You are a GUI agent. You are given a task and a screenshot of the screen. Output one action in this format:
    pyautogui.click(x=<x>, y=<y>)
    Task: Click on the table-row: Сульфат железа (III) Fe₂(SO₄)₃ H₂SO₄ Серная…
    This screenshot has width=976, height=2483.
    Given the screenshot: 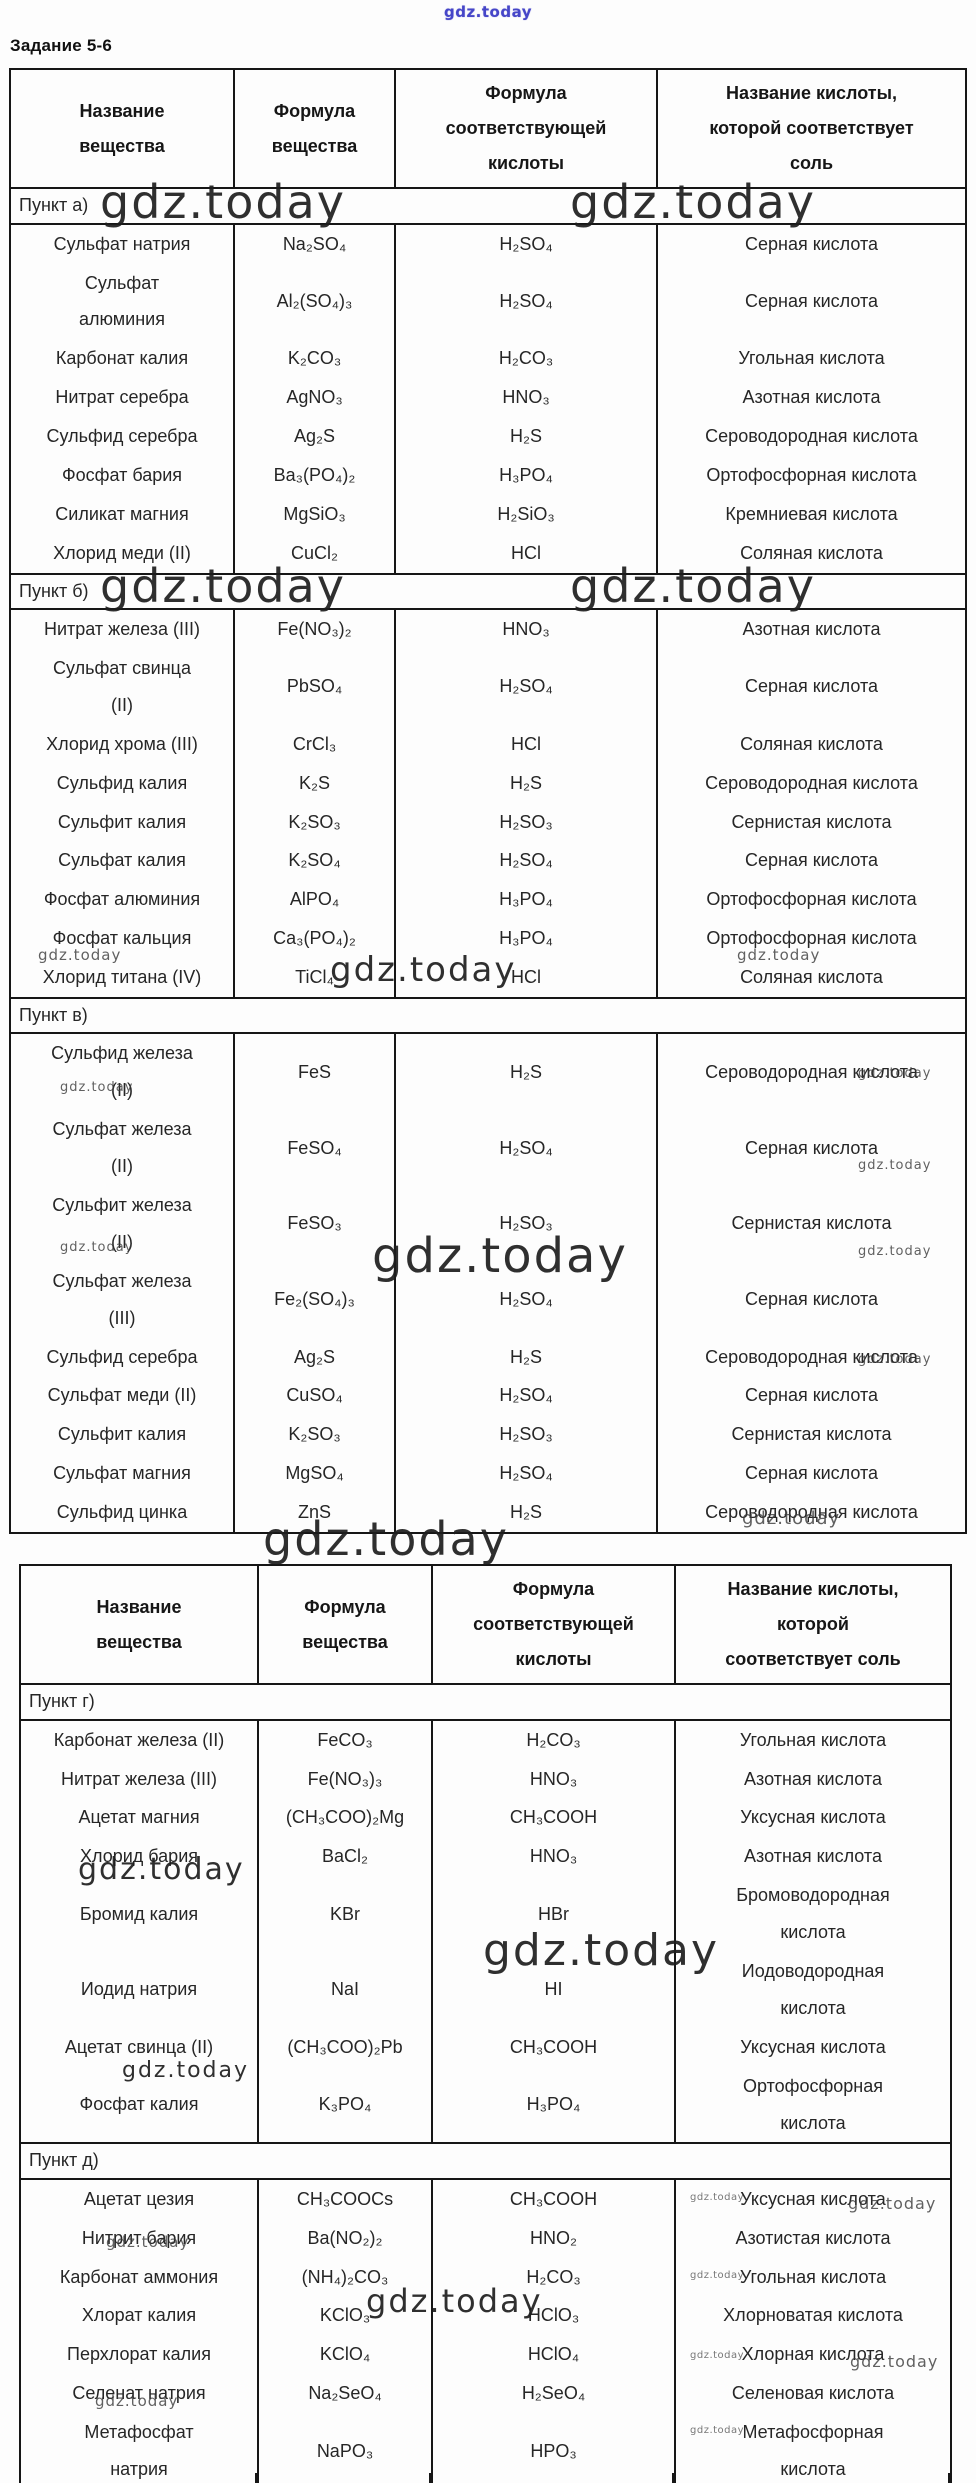 What is the action you would take?
    pyautogui.click(x=488, y=1299)
    